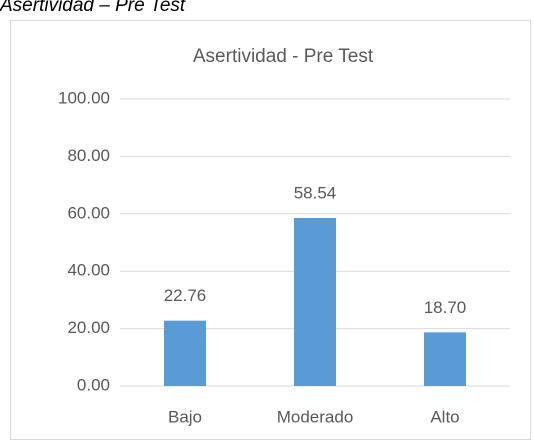 This screenshot has width=533, height=441. What do you see at coordinates (185, 416) in the screenshot?
I see `x-tick-label: Bajo` at bounding box center [185, 416].